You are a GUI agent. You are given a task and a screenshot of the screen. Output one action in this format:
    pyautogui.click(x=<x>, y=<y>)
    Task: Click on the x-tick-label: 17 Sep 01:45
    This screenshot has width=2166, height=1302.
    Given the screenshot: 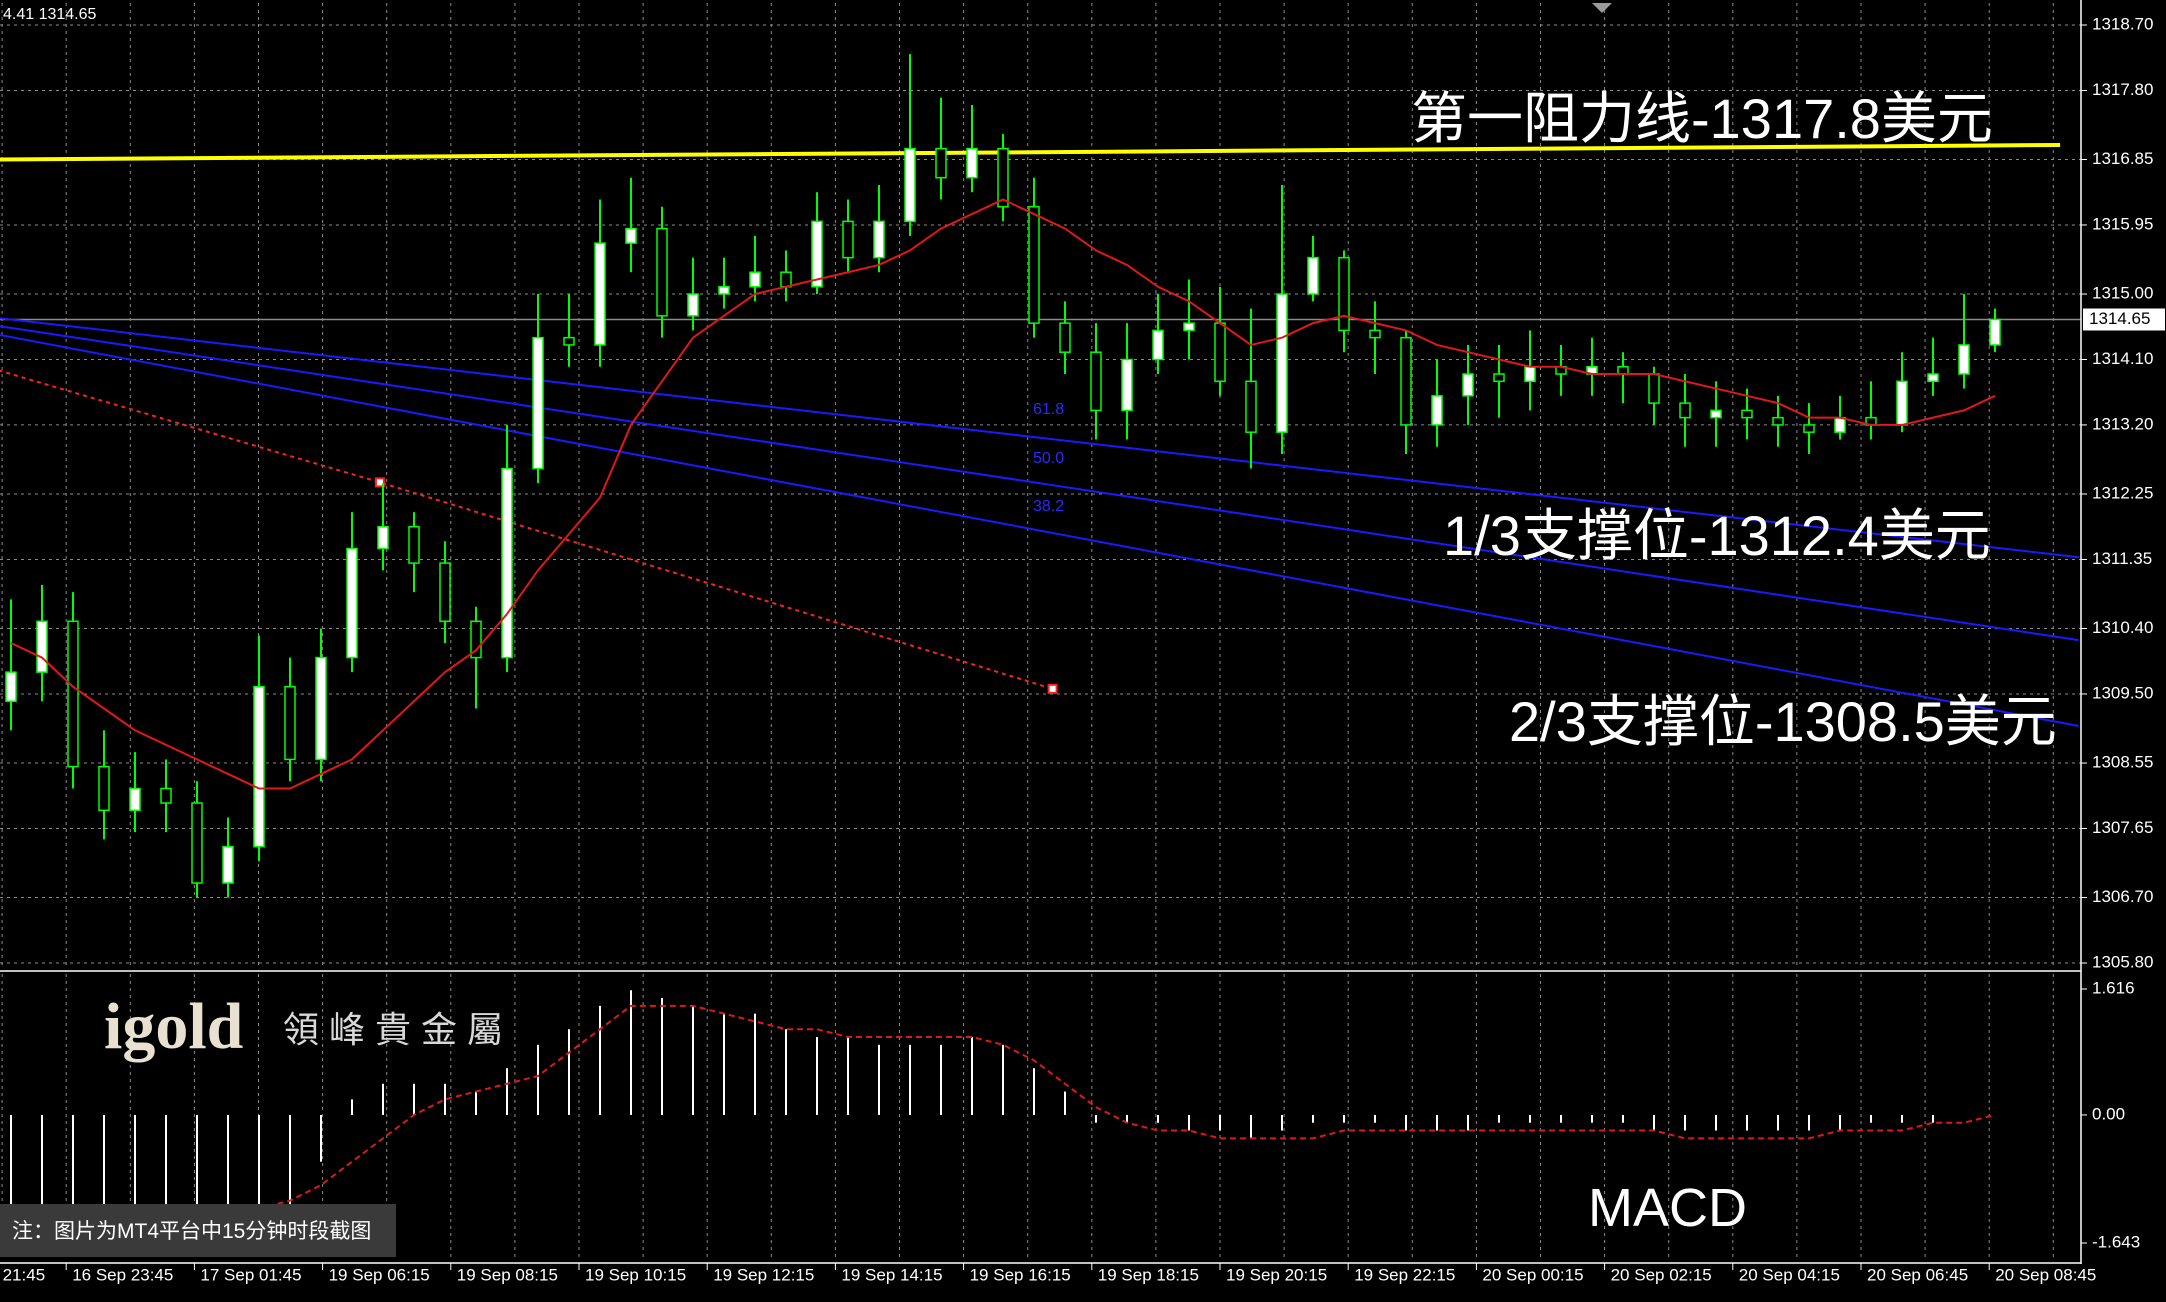 What is the action you would take?
    pyautogui.click(x=250, y=1274)
    